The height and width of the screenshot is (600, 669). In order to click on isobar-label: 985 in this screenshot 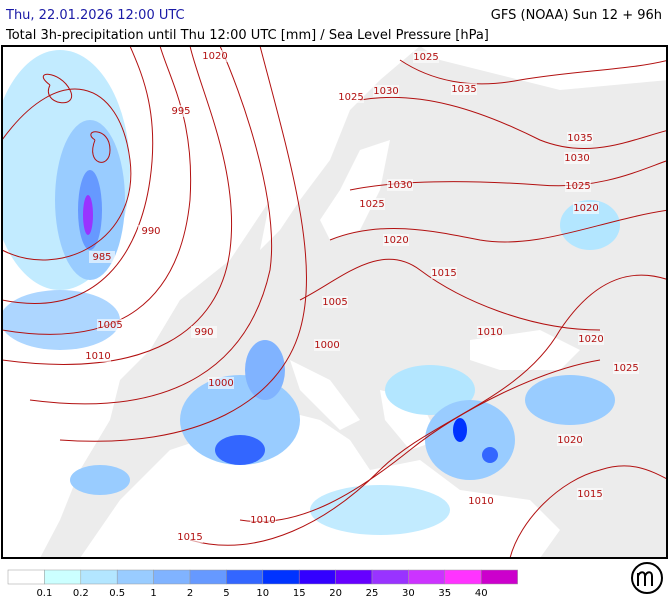, I will do `click(101, 257)`.